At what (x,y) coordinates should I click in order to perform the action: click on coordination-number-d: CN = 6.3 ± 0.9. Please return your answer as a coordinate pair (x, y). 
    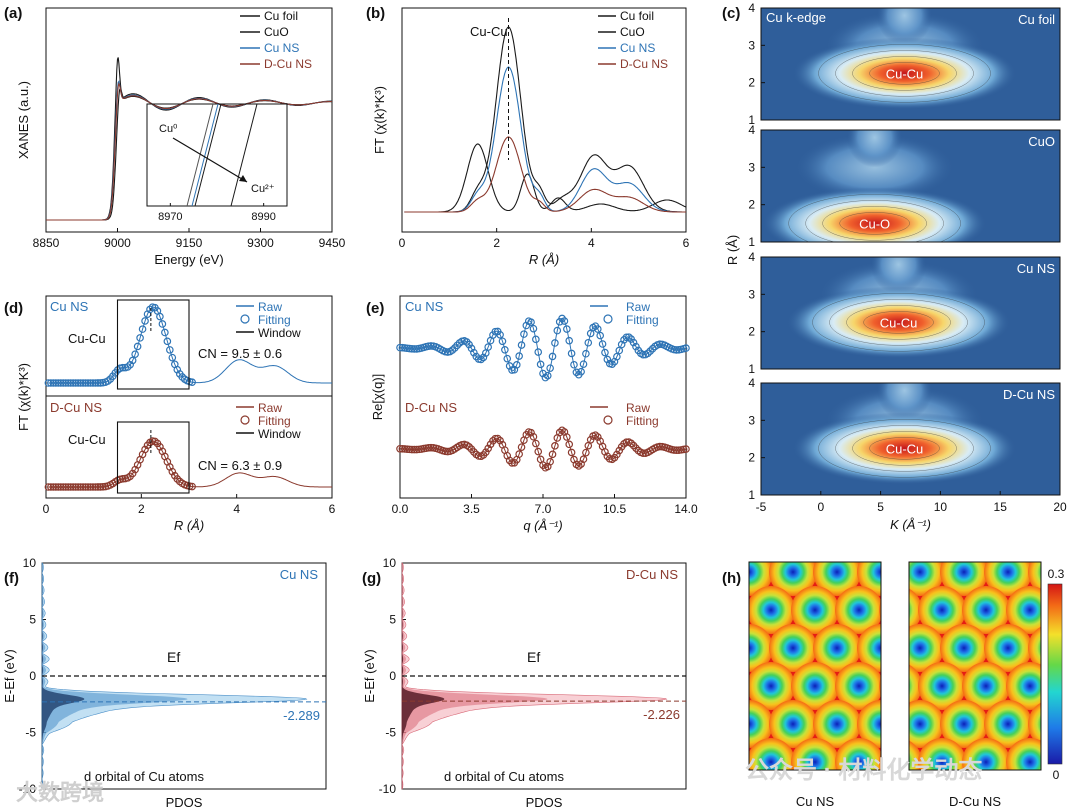
    Looking at the image, I should click on (240, 465).